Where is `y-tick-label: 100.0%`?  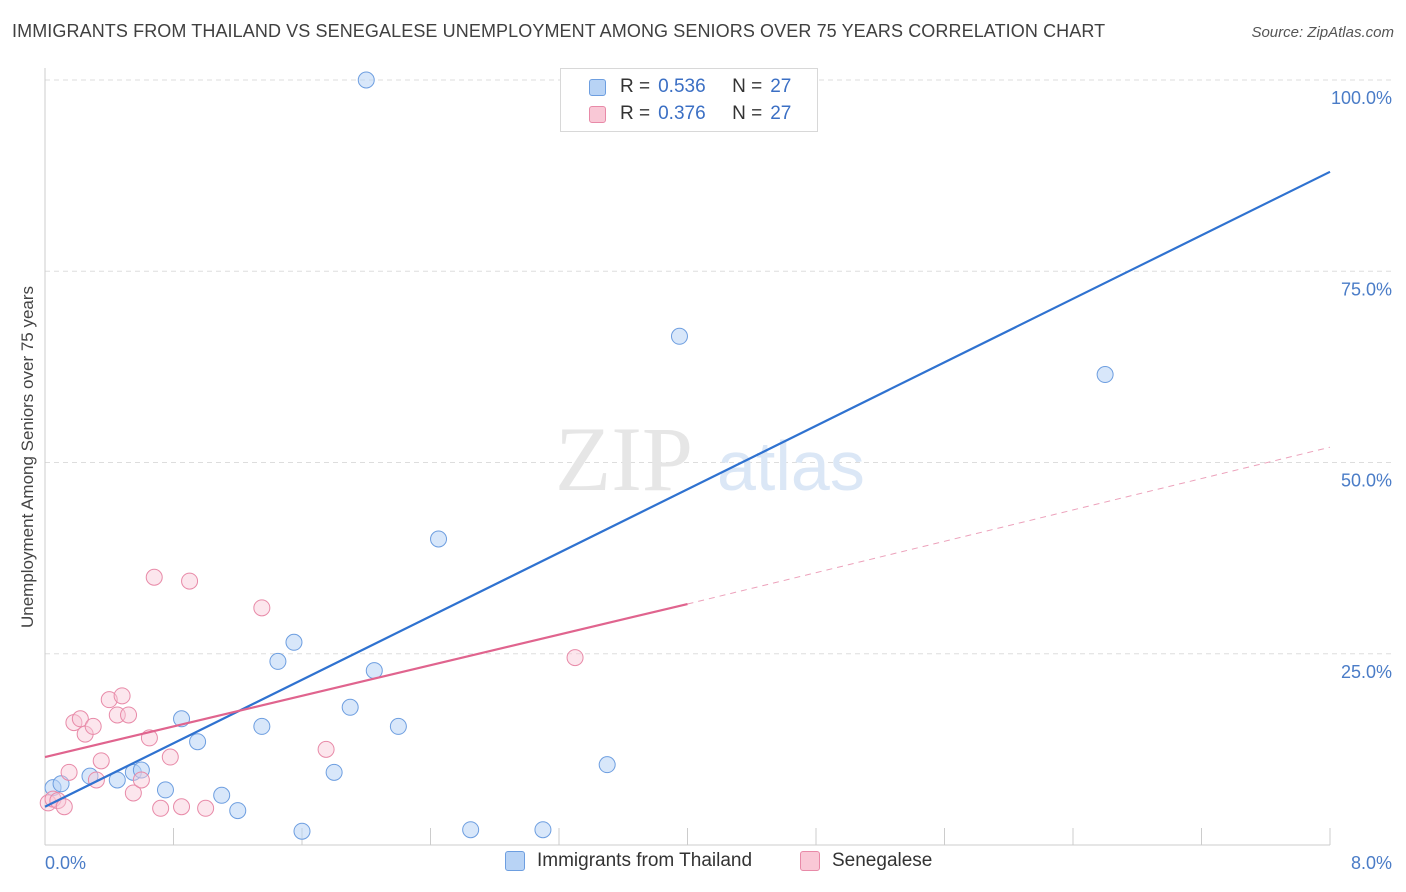
y-tick-label: 100.0% is located at coordinates (1361, 98).